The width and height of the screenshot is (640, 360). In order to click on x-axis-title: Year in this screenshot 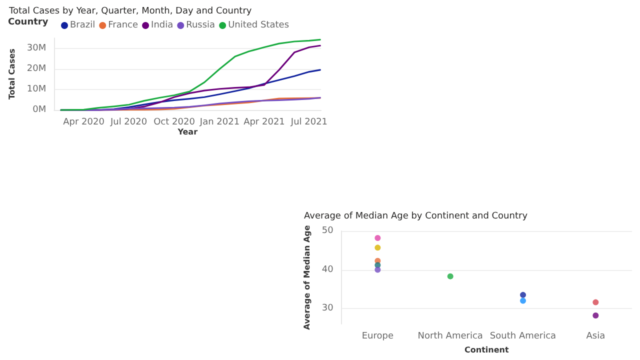, I will do `click(187, 132)`.